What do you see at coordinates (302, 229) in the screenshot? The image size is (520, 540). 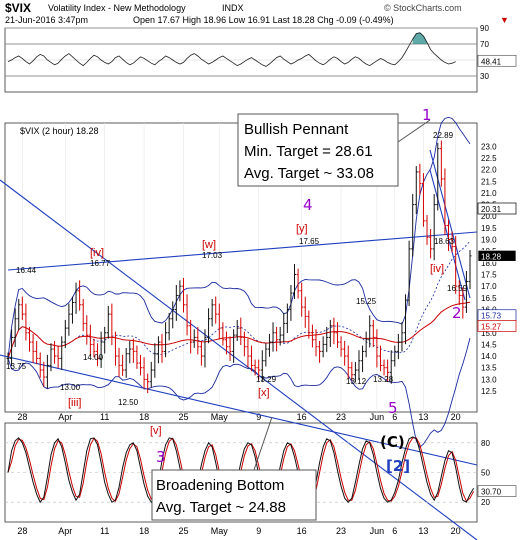 I see `annotation: [y]` at bounding box center [302, 229].